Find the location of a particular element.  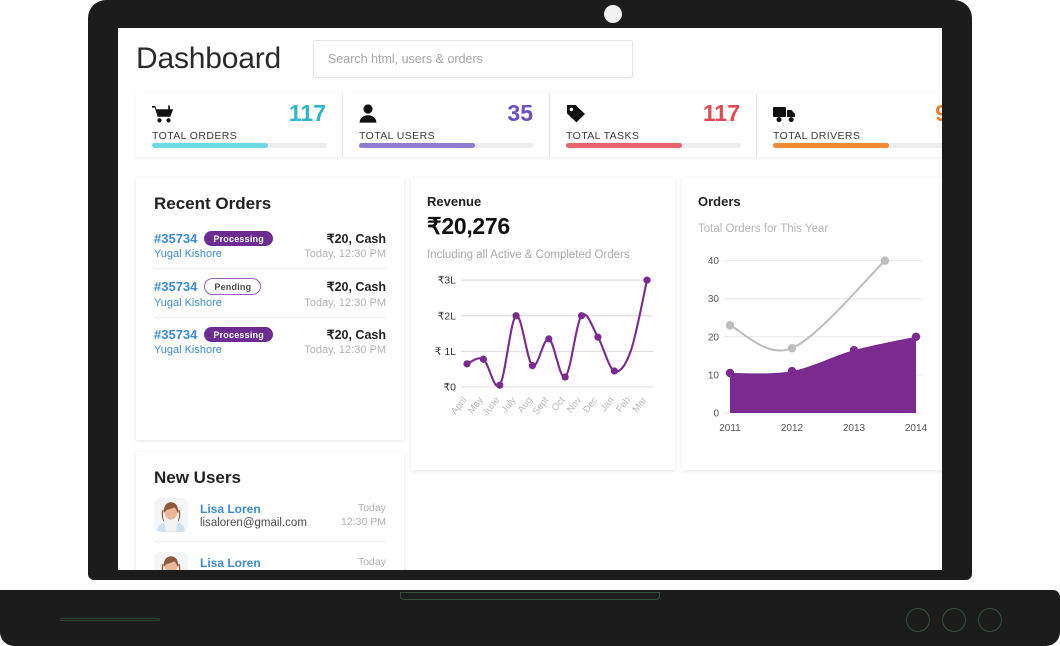

svg-text: 2013 is located at coordinates (854, 428).